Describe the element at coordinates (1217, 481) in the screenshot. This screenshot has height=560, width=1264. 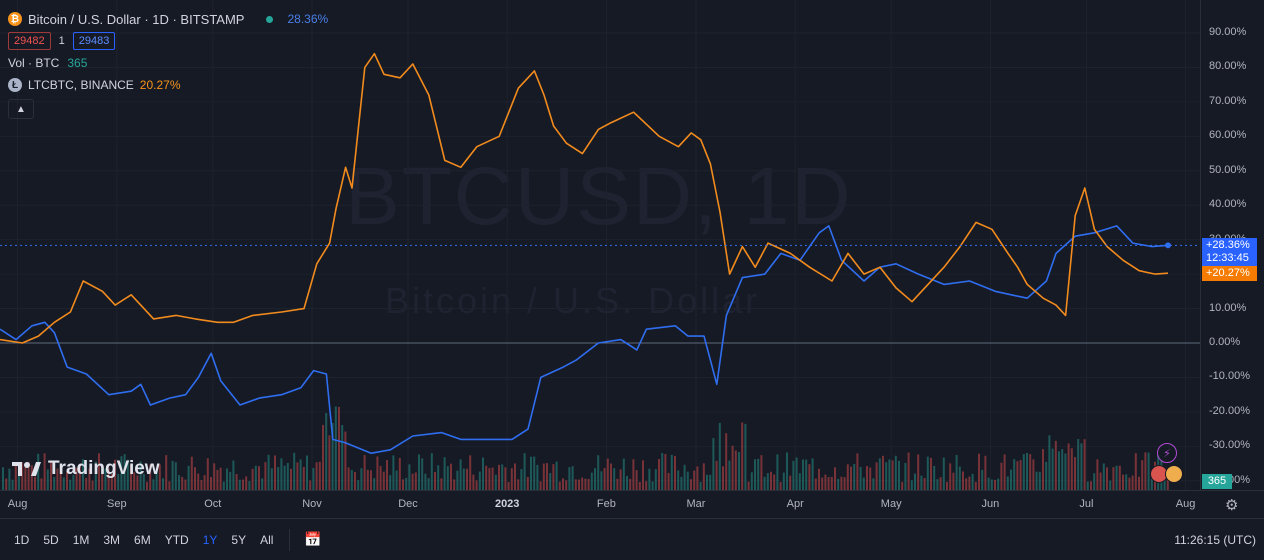
I see `volume-badge: 365` at that location.